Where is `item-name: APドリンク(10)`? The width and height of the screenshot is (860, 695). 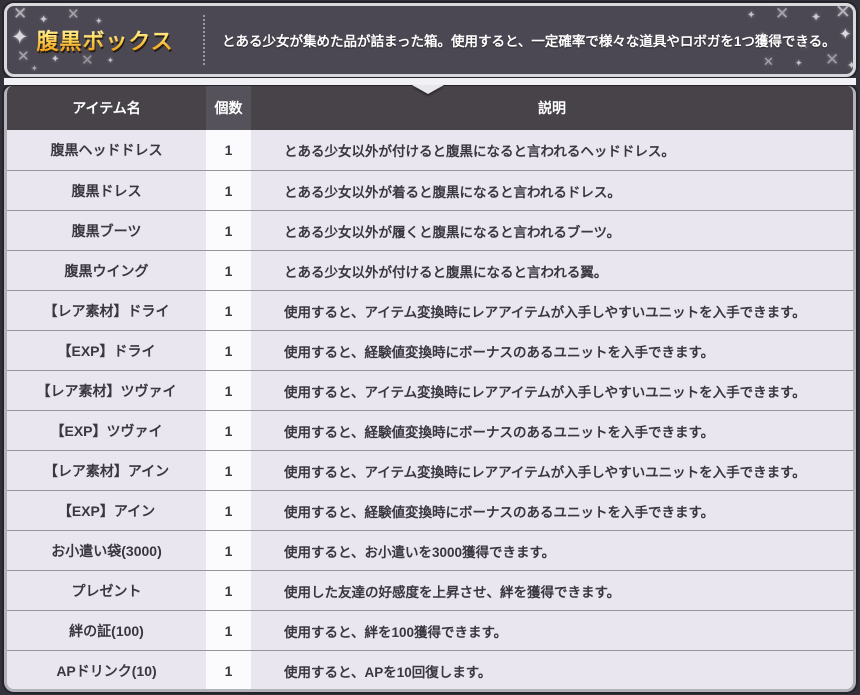 item-name: APドリンク(10) is located at coordinates (106, 670).